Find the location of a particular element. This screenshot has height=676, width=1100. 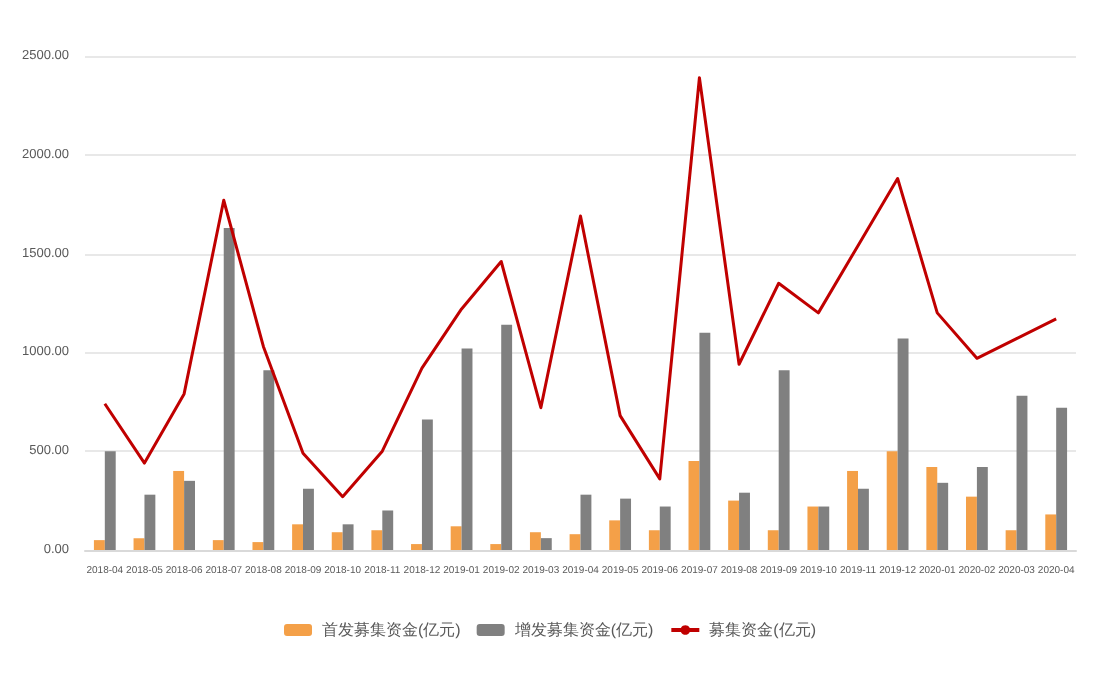

legend-label: 募集资金(亿元) is located at coordinates (763, 630).